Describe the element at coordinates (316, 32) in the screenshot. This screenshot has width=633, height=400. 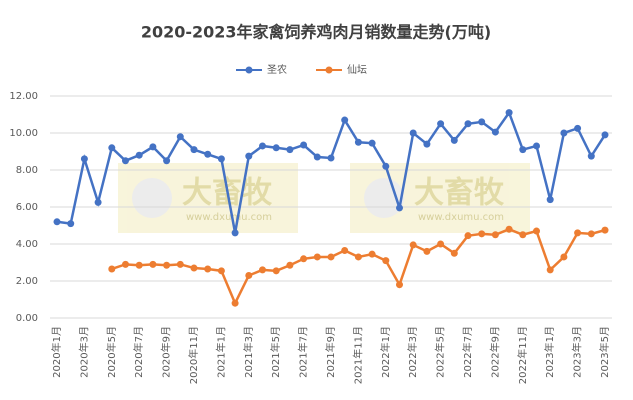
I see `chart-title: 2020-2023年家禽饲养鸡肉月销数量走势(万吨)` at that location.